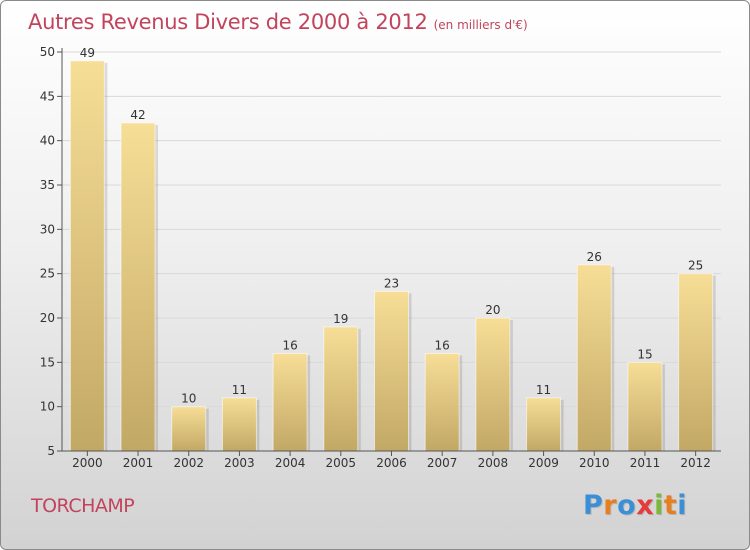 Image resolution: width=750 pixels, height=550 pixels. What do you see at coordinates (442, 463) in the screenshot?
I see `x-tick-label: 2007` at bounding box center [442, 463].